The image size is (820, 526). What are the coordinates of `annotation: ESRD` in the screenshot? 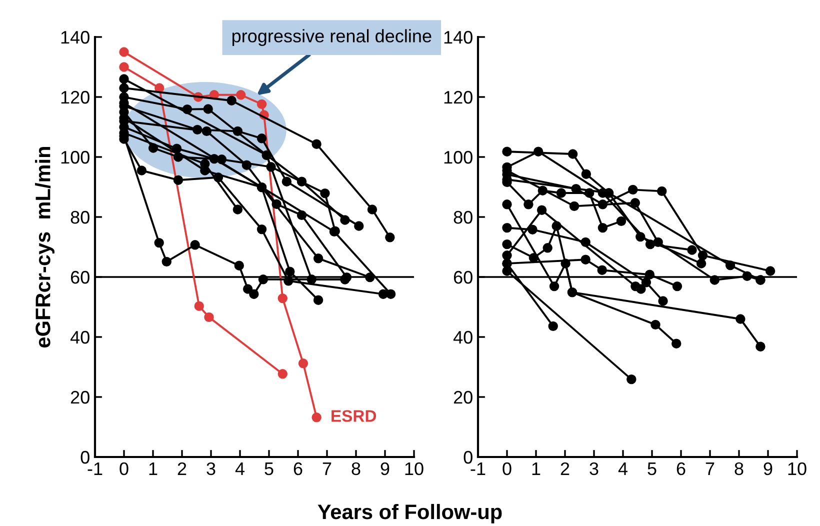 It's located at (354, 416).